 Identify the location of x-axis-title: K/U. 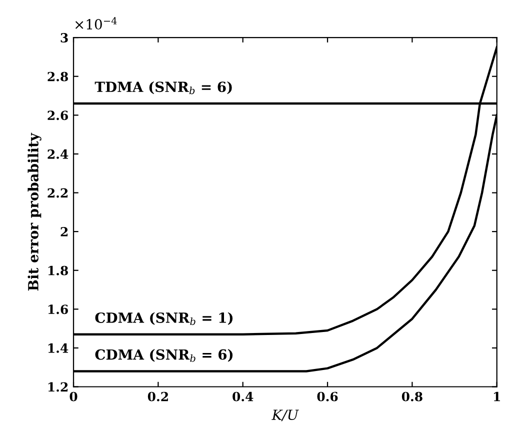
(285, 416).